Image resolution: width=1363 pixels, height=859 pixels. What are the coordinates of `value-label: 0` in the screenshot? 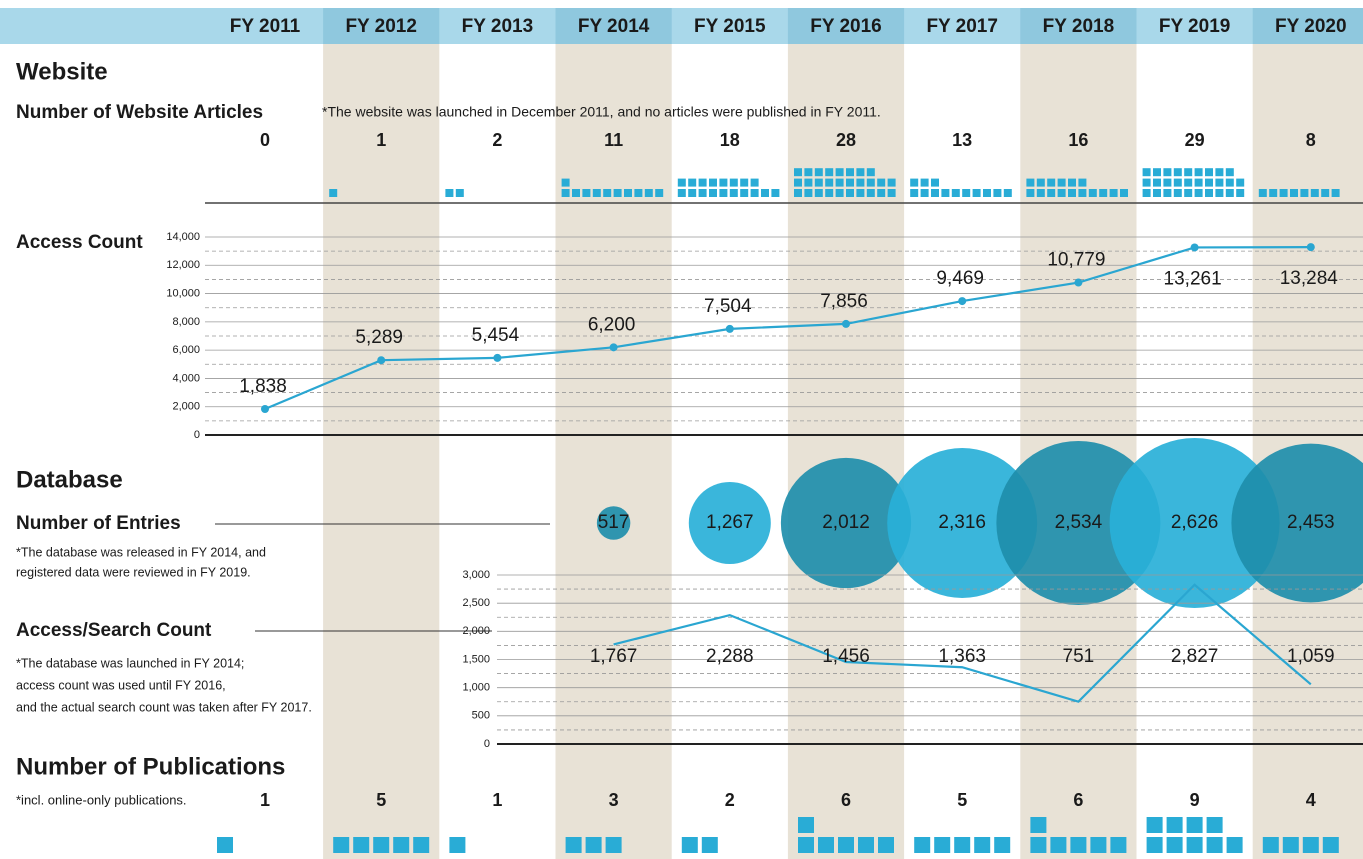 It's located at (265, 140).